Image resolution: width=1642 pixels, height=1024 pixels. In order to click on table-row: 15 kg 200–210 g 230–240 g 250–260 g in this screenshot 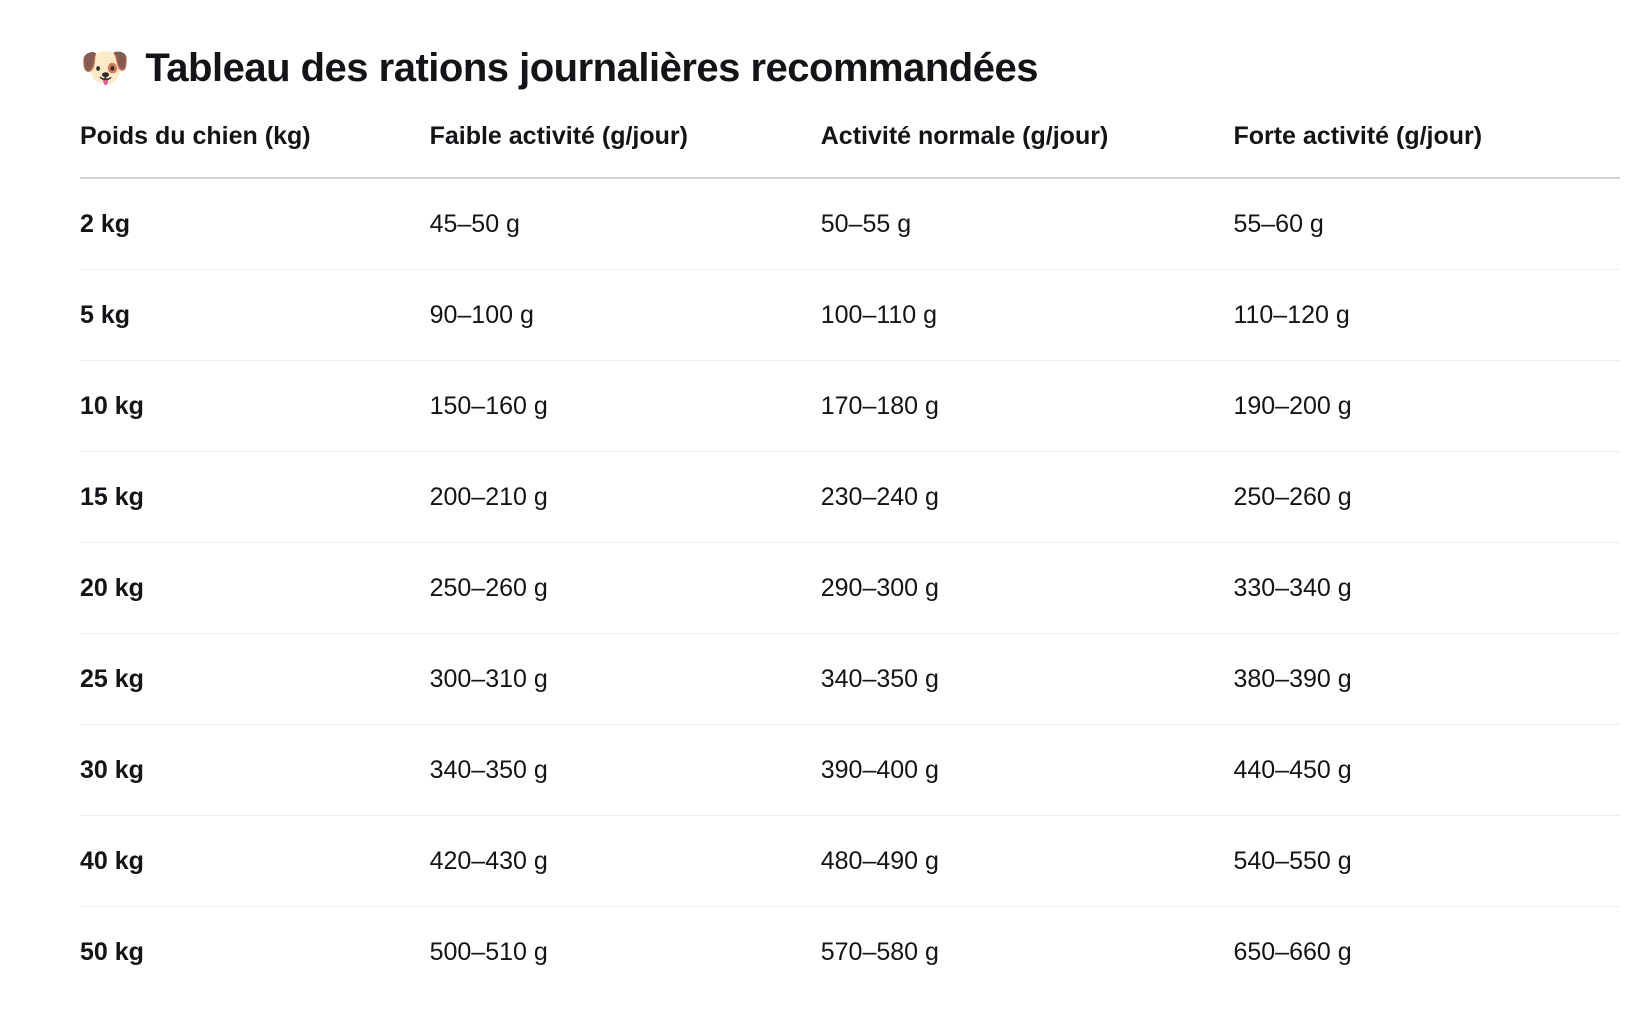, I will do `click(850, 497)`.